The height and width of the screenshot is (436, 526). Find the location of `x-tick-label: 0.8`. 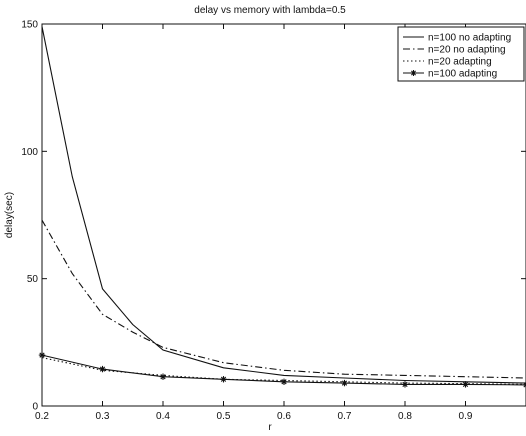

x-tick-label: 0.8 is located at coordinates (405, 416).